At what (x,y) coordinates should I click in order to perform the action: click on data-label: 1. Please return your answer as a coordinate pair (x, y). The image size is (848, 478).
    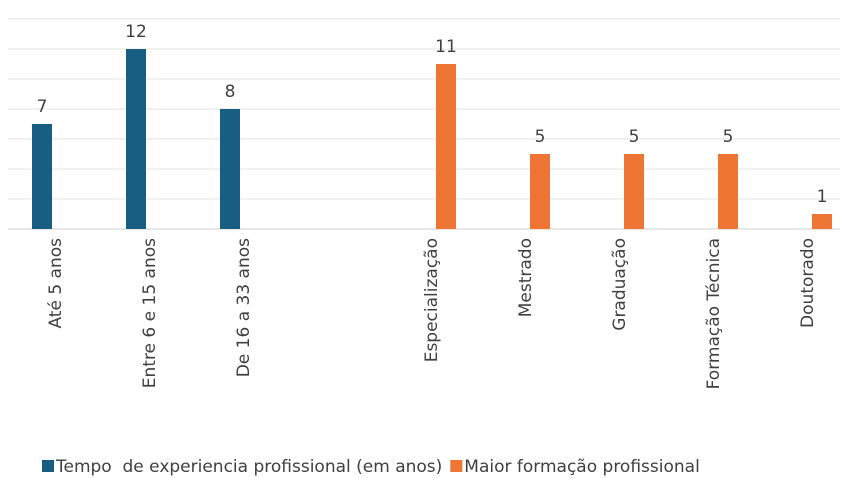
    Looking at the image, I should click on (822, 197).